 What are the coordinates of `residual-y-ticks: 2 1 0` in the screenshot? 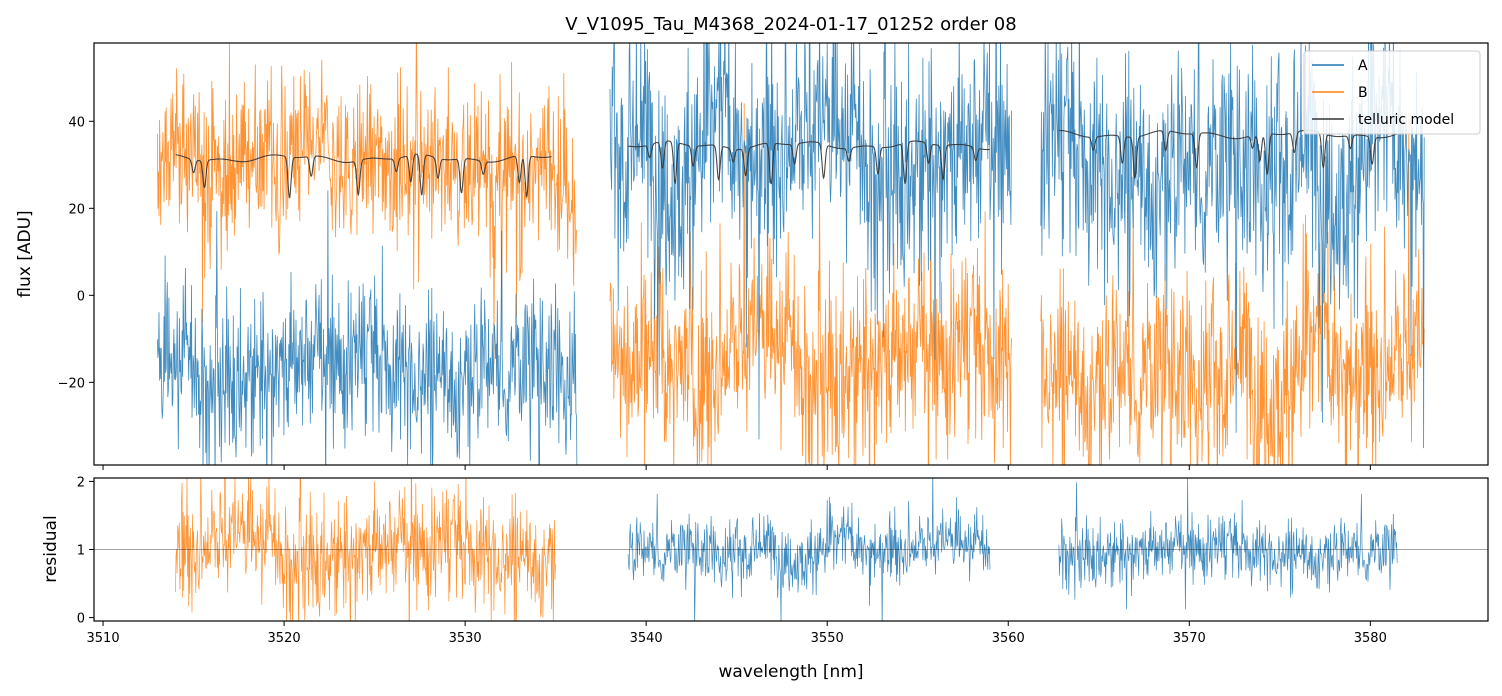 It's located at (85, 551).